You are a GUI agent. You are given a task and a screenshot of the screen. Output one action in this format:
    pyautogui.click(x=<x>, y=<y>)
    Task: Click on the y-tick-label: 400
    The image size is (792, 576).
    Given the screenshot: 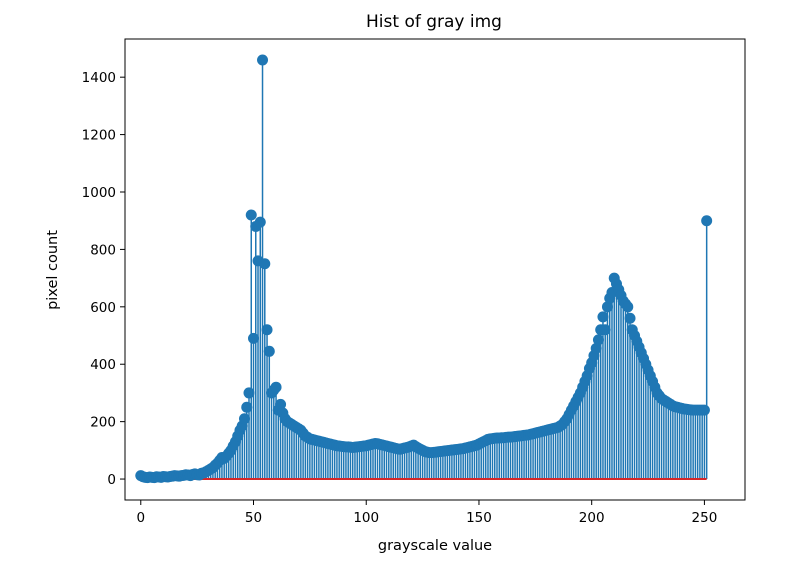 What is the action you would take?
    pyautogui.click(x=103, y=365)
    